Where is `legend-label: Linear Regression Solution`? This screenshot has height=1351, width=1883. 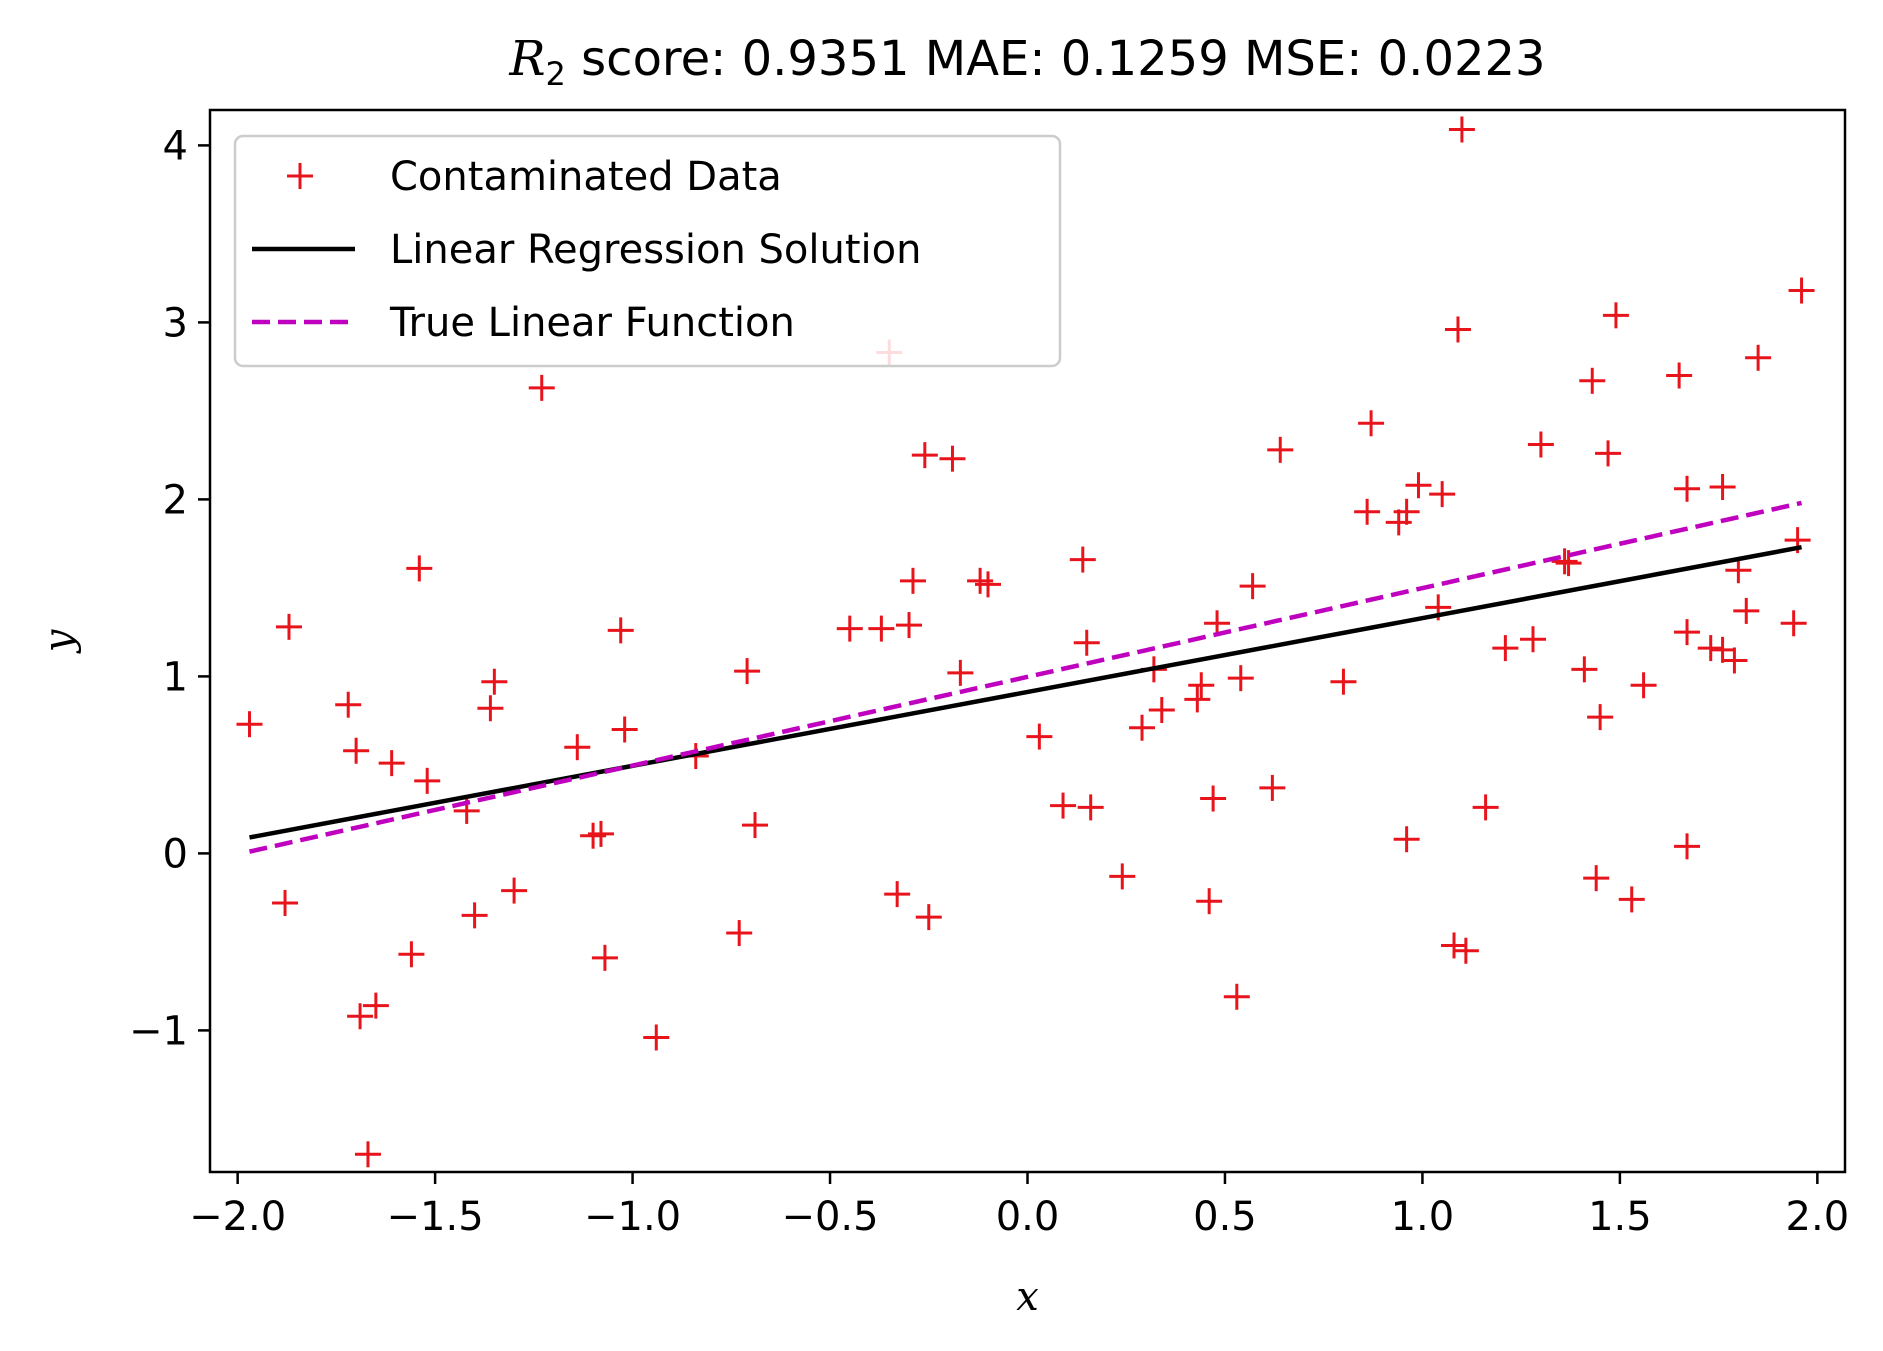 legend-label: Linear Regression Solution is located at coordinates (655, 250).